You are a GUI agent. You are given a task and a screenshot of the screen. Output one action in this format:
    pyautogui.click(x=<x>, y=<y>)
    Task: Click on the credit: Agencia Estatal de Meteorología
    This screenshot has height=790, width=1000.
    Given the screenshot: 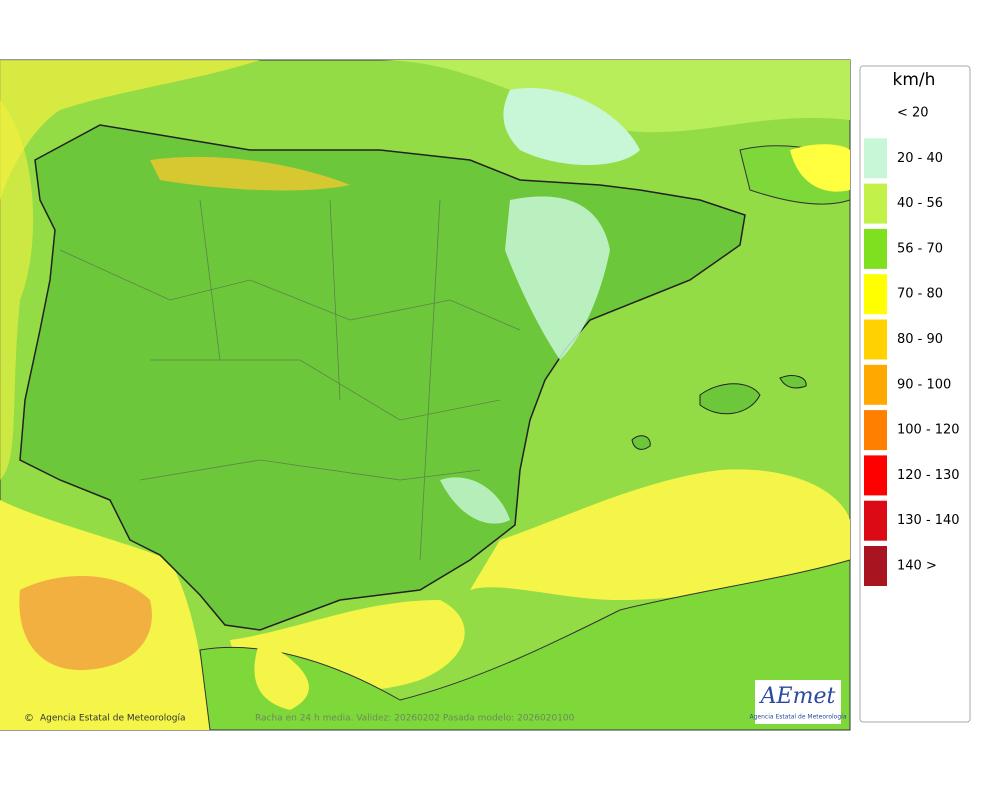 What is the action you would take?
    pyautogui.click(x=113, y=719)
    